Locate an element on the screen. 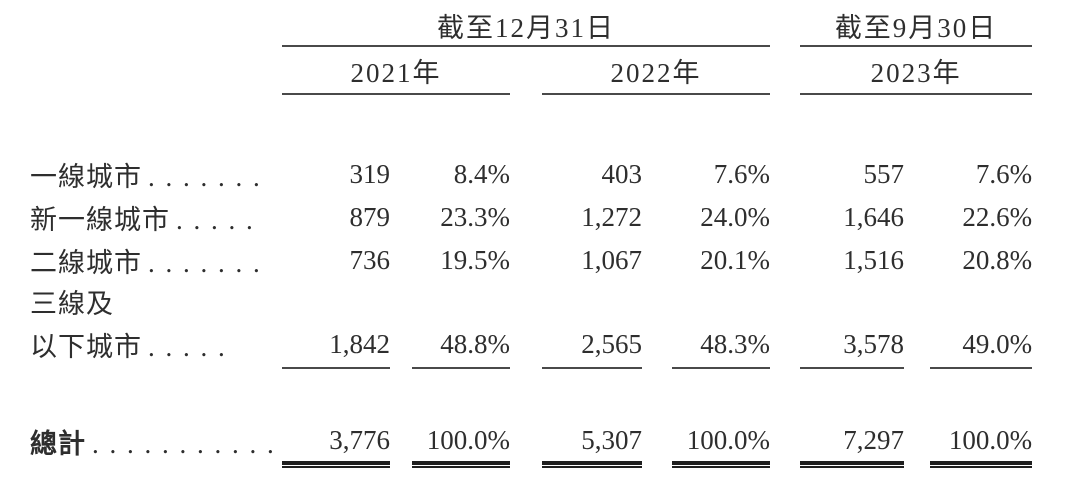 This screenshot has height=480, width=1080. percent-cell-2022: 7.6% is located at coordinates (742, 174).